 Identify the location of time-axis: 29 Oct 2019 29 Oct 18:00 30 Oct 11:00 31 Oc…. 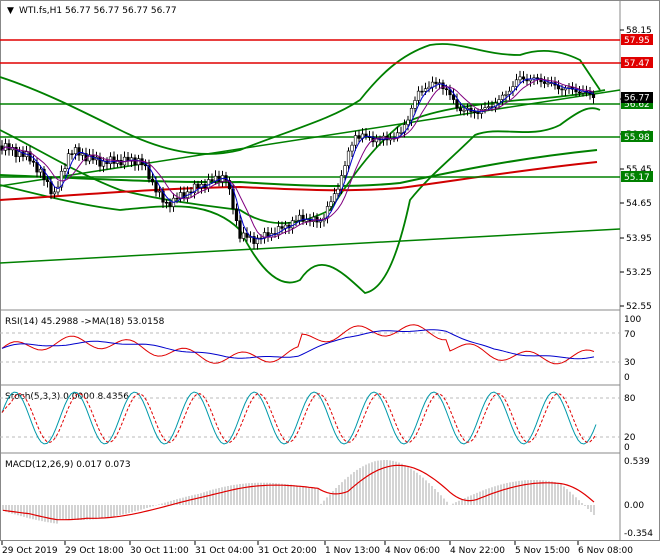
(317, 548).